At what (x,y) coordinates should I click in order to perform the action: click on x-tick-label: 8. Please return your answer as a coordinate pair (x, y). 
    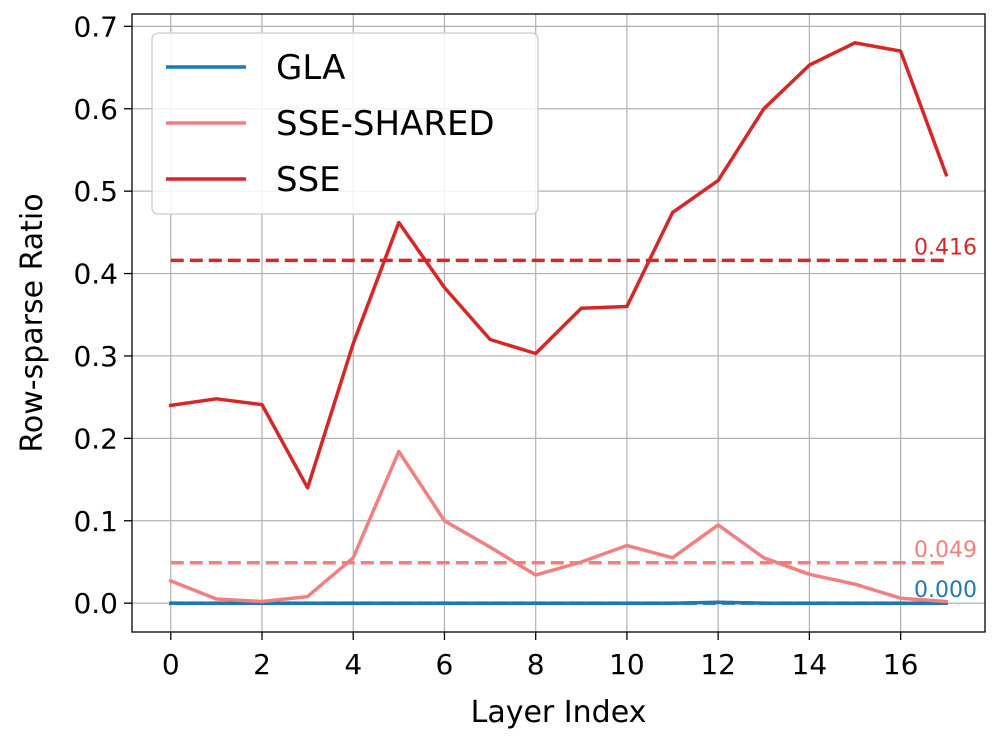
    Looking at the image, I should click on (536, 664).